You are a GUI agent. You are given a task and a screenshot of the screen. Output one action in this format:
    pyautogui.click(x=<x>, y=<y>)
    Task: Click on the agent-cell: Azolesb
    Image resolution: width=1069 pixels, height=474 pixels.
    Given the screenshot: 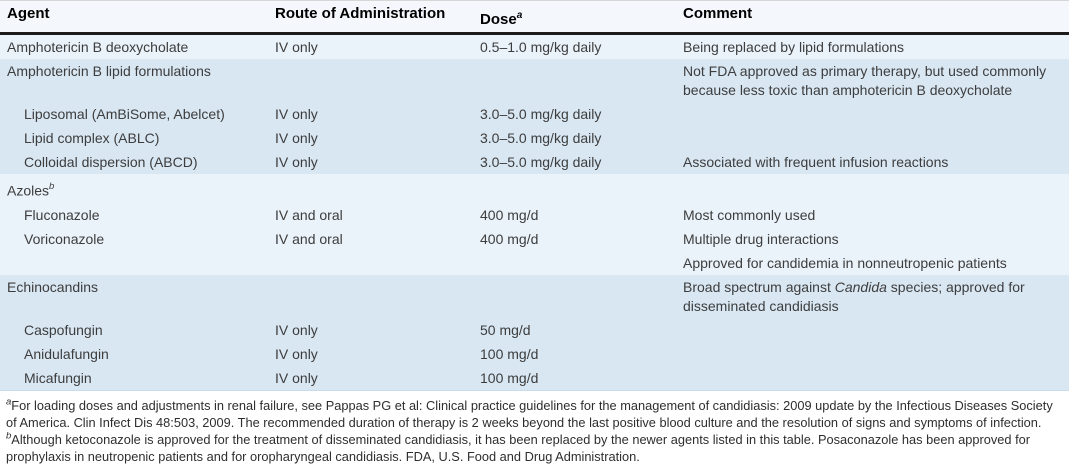 What is the action you would take?
    pyautogui.click(x=31, y=190)
    